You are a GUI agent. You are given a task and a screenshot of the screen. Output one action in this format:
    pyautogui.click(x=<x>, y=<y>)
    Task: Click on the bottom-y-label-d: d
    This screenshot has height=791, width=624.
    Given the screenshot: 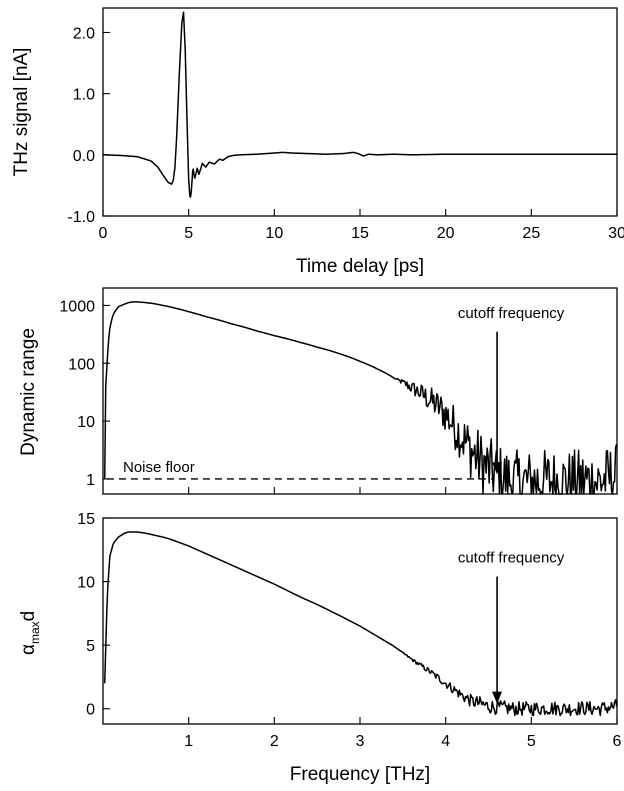 What is the action you would take?
    pyautogui.click(x=28, y=616)
    